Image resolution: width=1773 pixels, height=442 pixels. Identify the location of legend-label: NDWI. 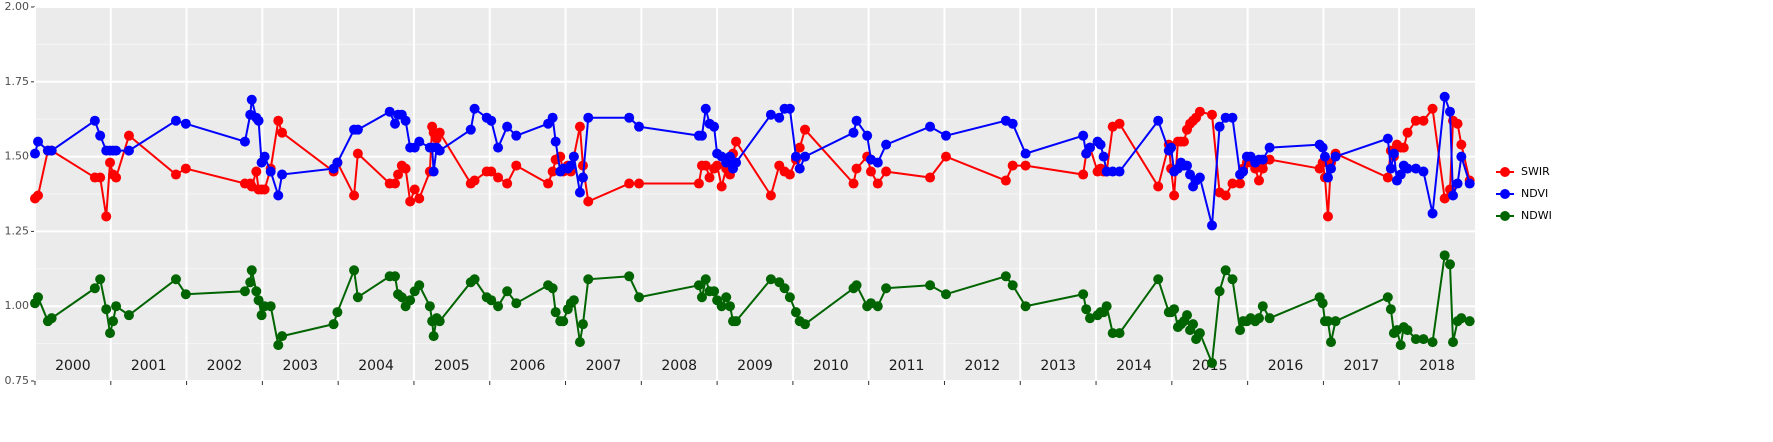
(1536, 215).